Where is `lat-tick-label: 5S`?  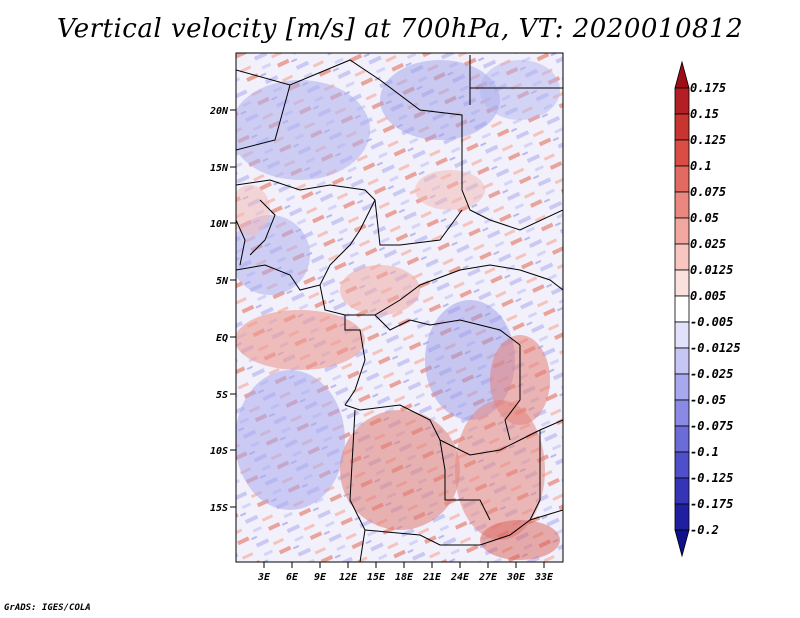
lat-tick-label: 5S is located at coordinates (222, 395).